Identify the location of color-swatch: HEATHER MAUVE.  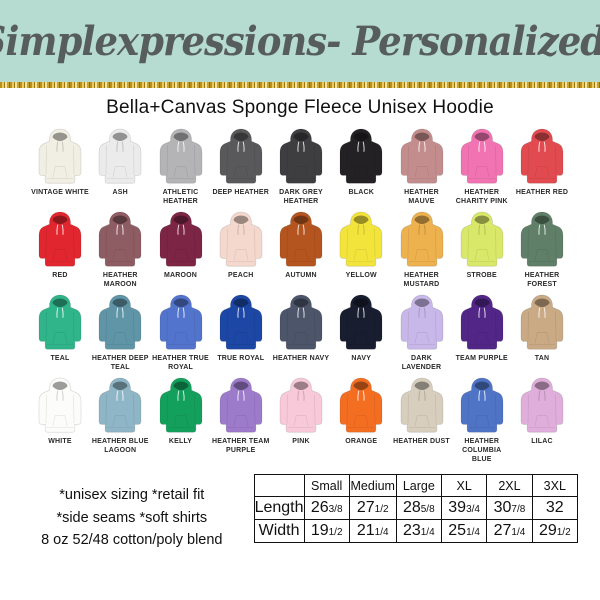
(422, 166).